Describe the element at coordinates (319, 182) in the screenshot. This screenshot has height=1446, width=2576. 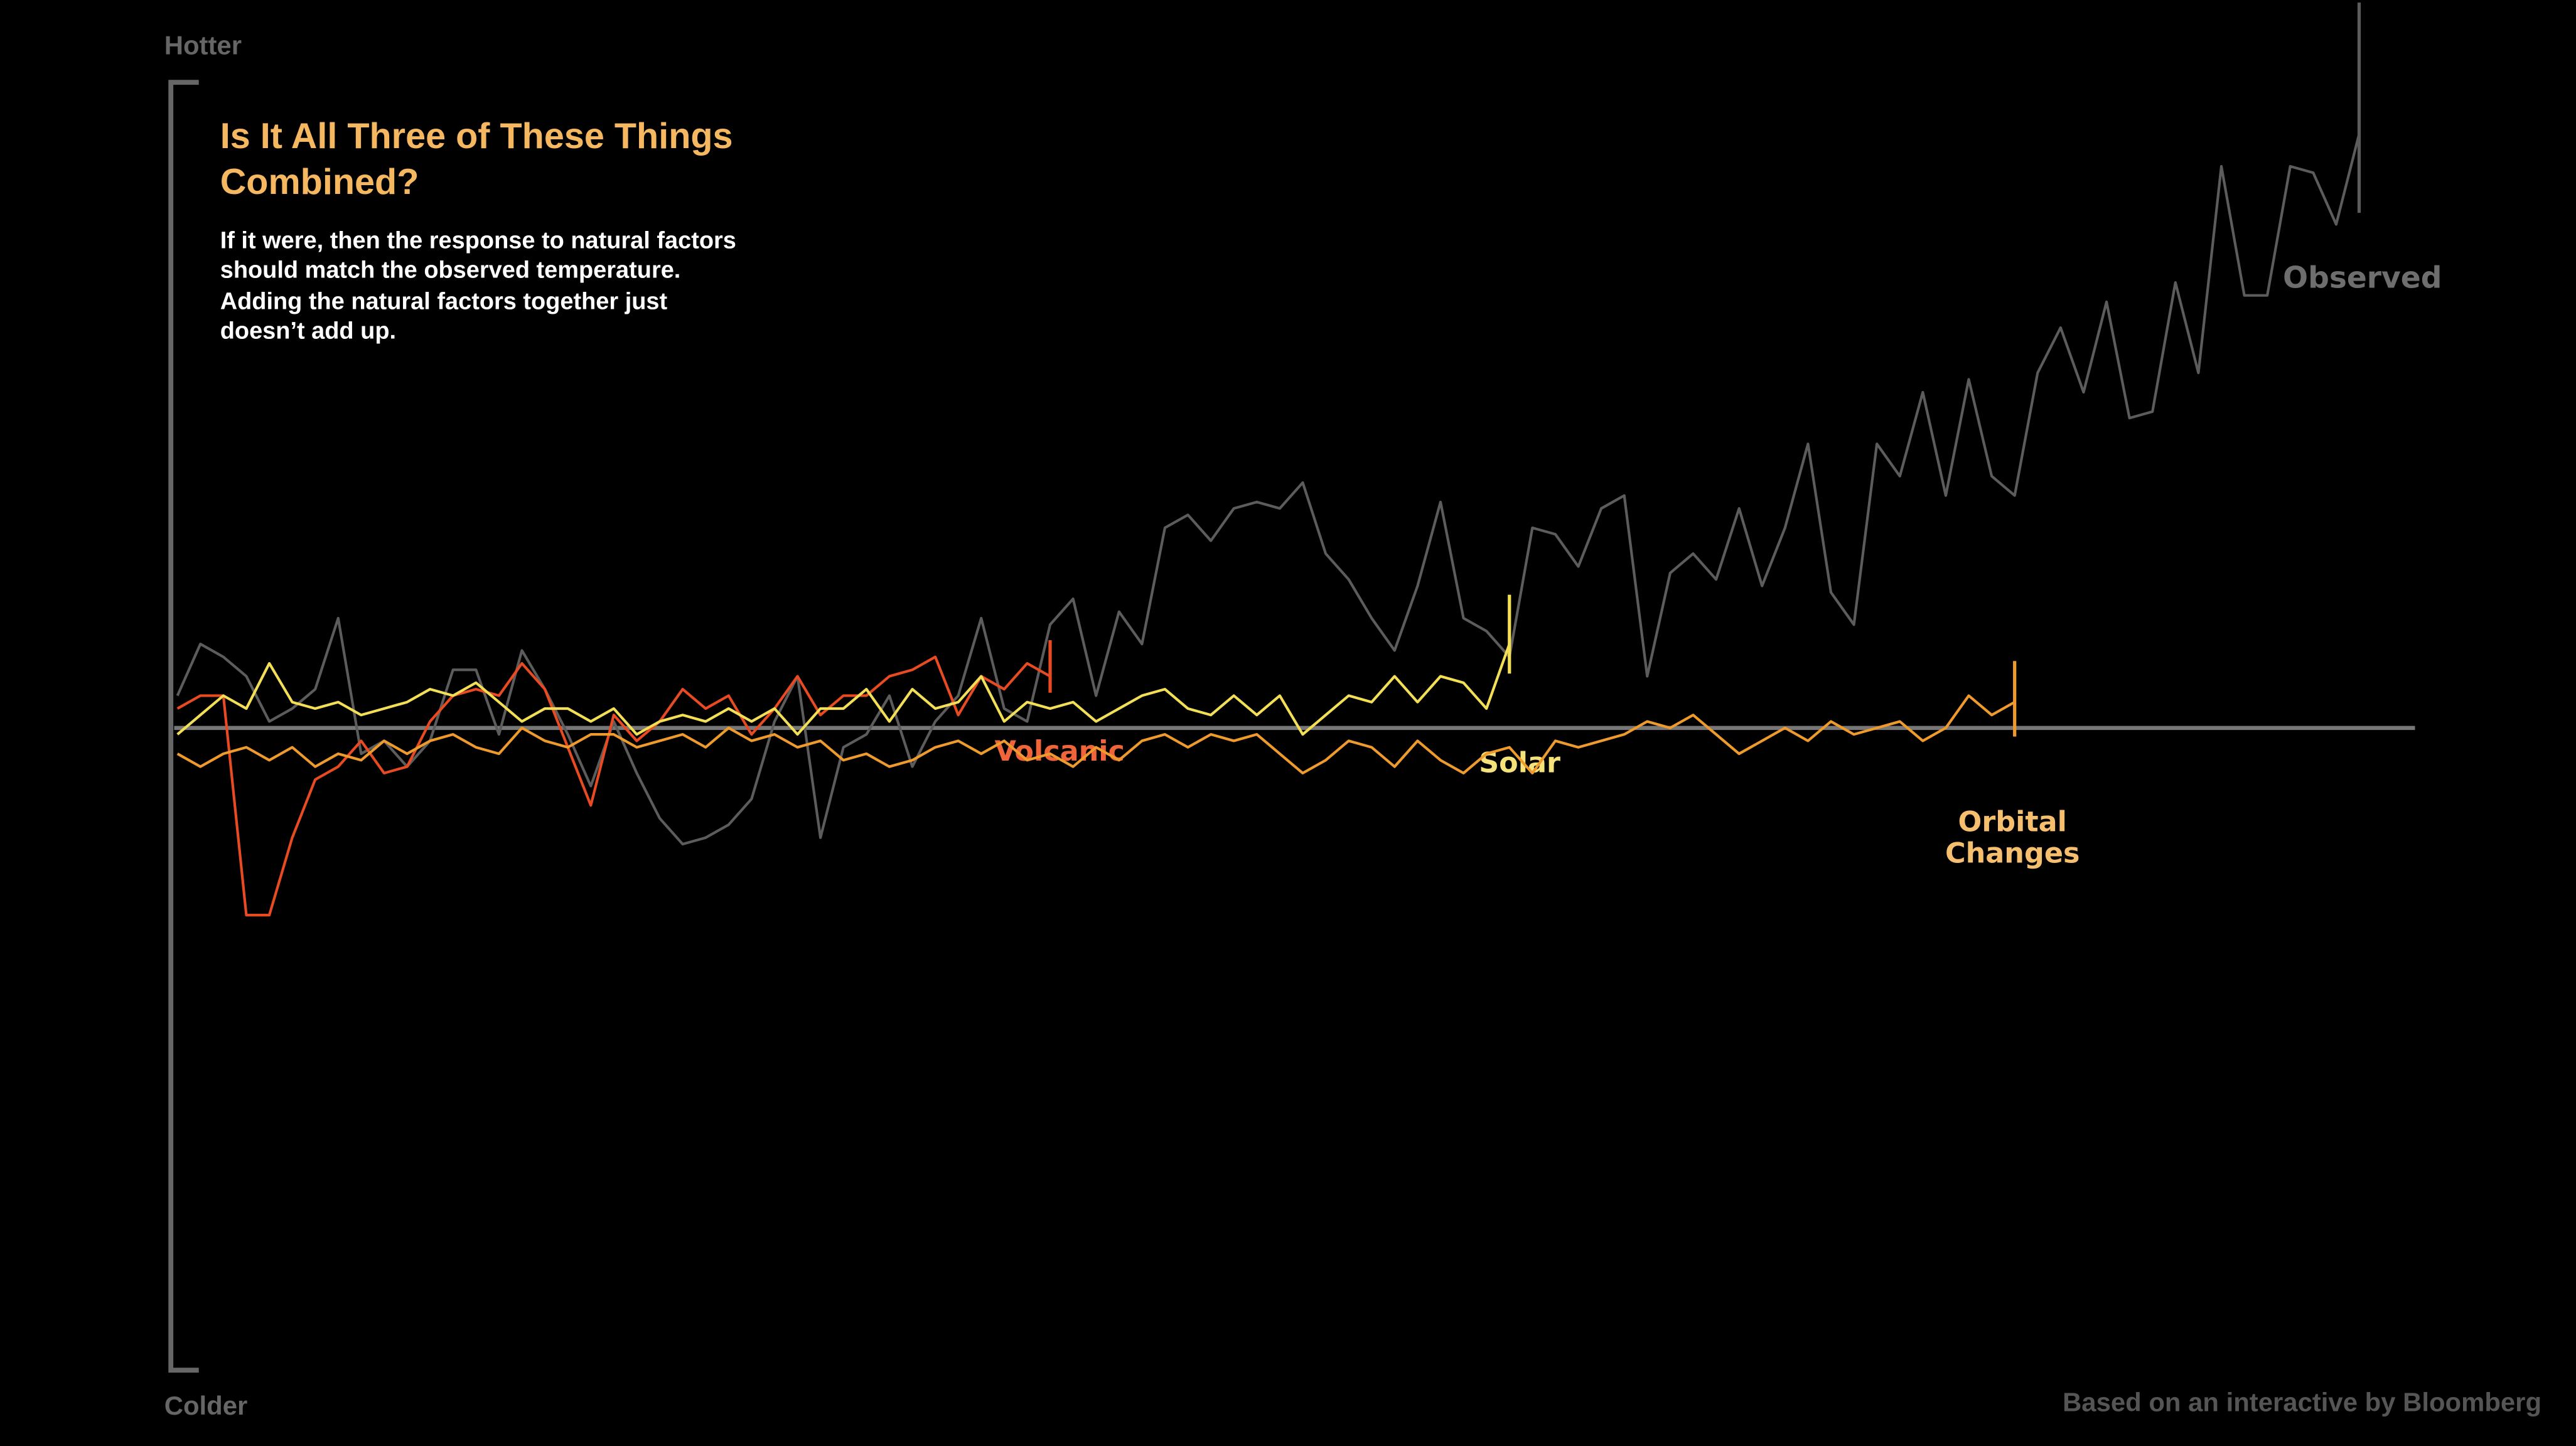
I see `chart-title: Combined?` at that location.